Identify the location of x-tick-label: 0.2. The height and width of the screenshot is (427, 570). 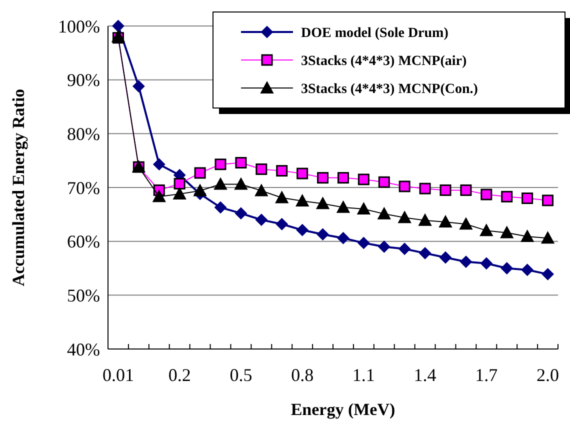
(179, 375).